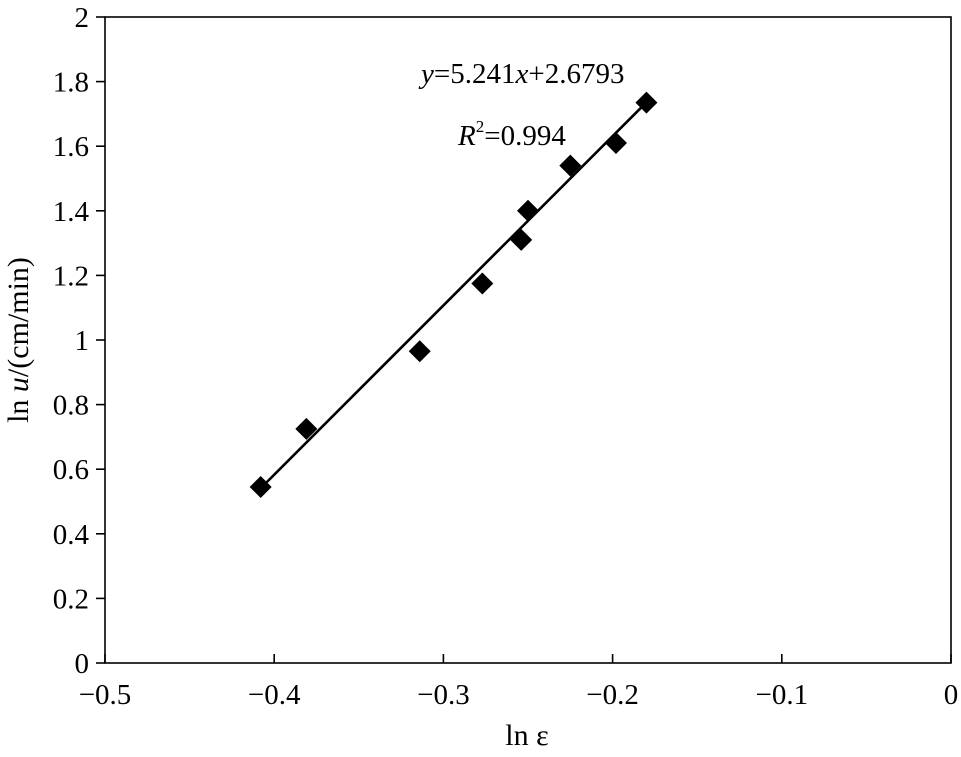 The width and height of the screenshot is (961, 757). What do you see at coordinates (71, 276) in the screenshot?
I see `y-tick-label: 1.2` at bounding box center [71, 276].